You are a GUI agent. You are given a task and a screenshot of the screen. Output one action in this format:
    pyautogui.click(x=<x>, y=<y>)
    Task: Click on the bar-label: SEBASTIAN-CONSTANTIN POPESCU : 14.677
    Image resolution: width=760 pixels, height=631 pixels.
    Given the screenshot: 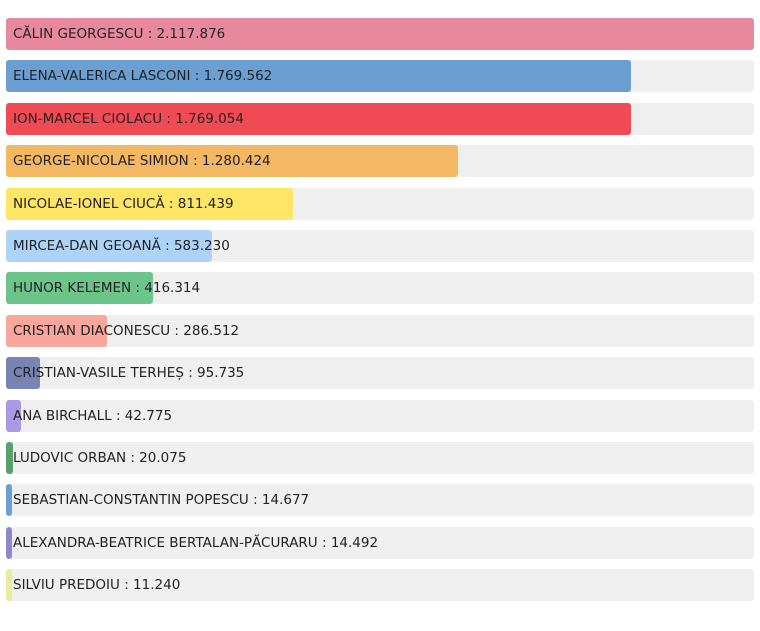 What is the action you would take?
    pyautogui.click(x=161, y=500)
    